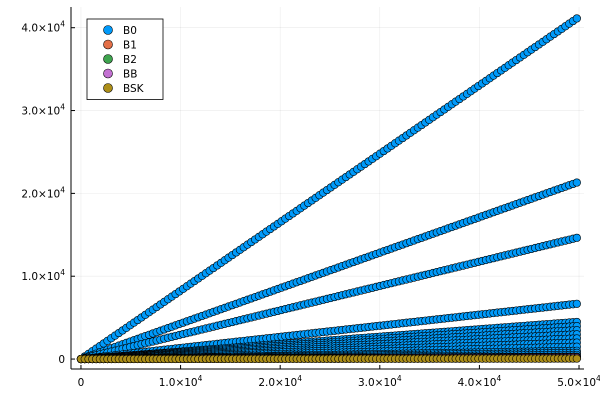  What do you see at coordinates (480, 381) in the screenshot?
I see `x-tick-label: 4.0×10⁴` at bounding box center [480, 381].